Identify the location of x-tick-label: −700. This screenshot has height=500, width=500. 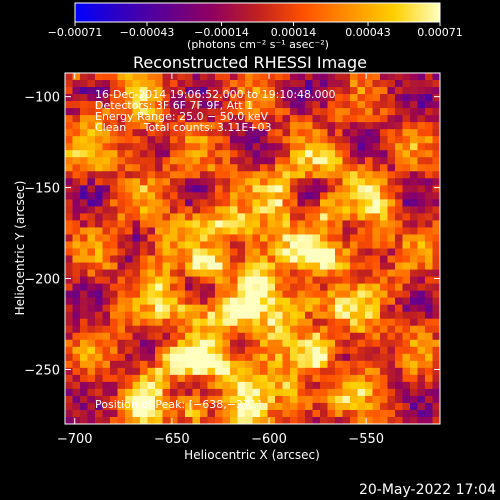
(75, 439).